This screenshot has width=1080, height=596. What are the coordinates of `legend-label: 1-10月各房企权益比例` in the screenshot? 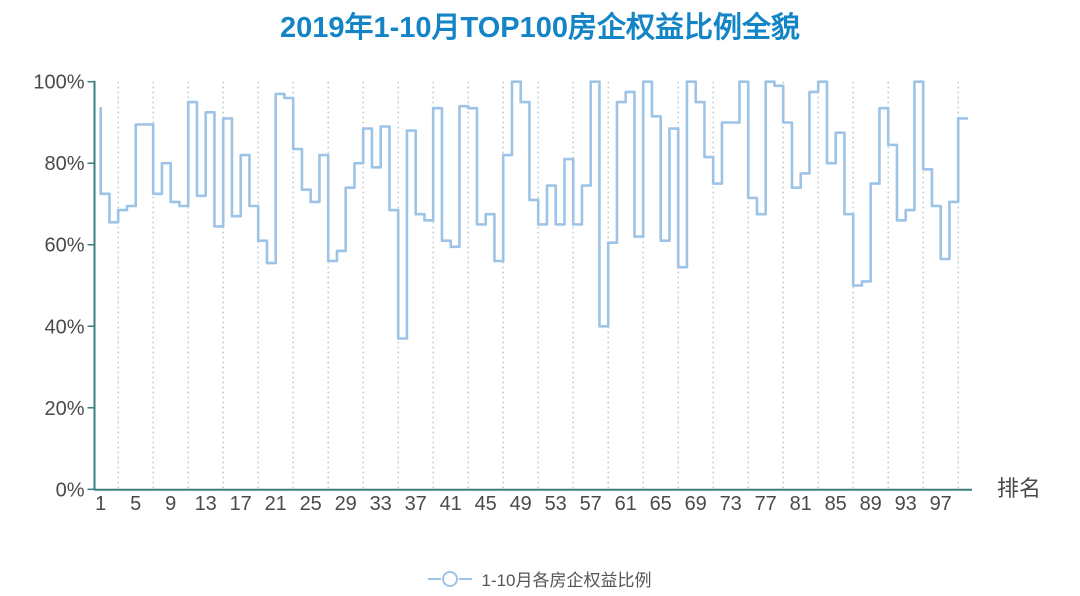 It's located at (566, 580).